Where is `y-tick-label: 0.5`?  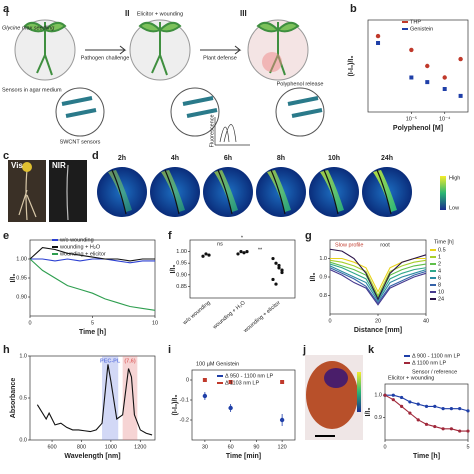 y-tick-label: 0.5 is located at coordinates (23, 398).